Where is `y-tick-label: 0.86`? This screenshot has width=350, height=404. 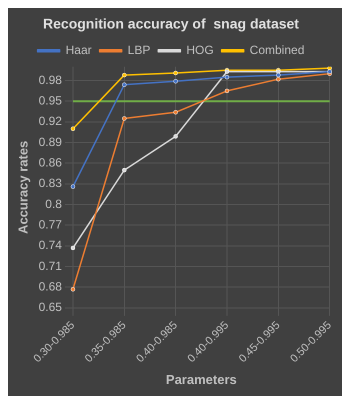
y-tick-label: 0.86 is located at coordinates (50, 163).